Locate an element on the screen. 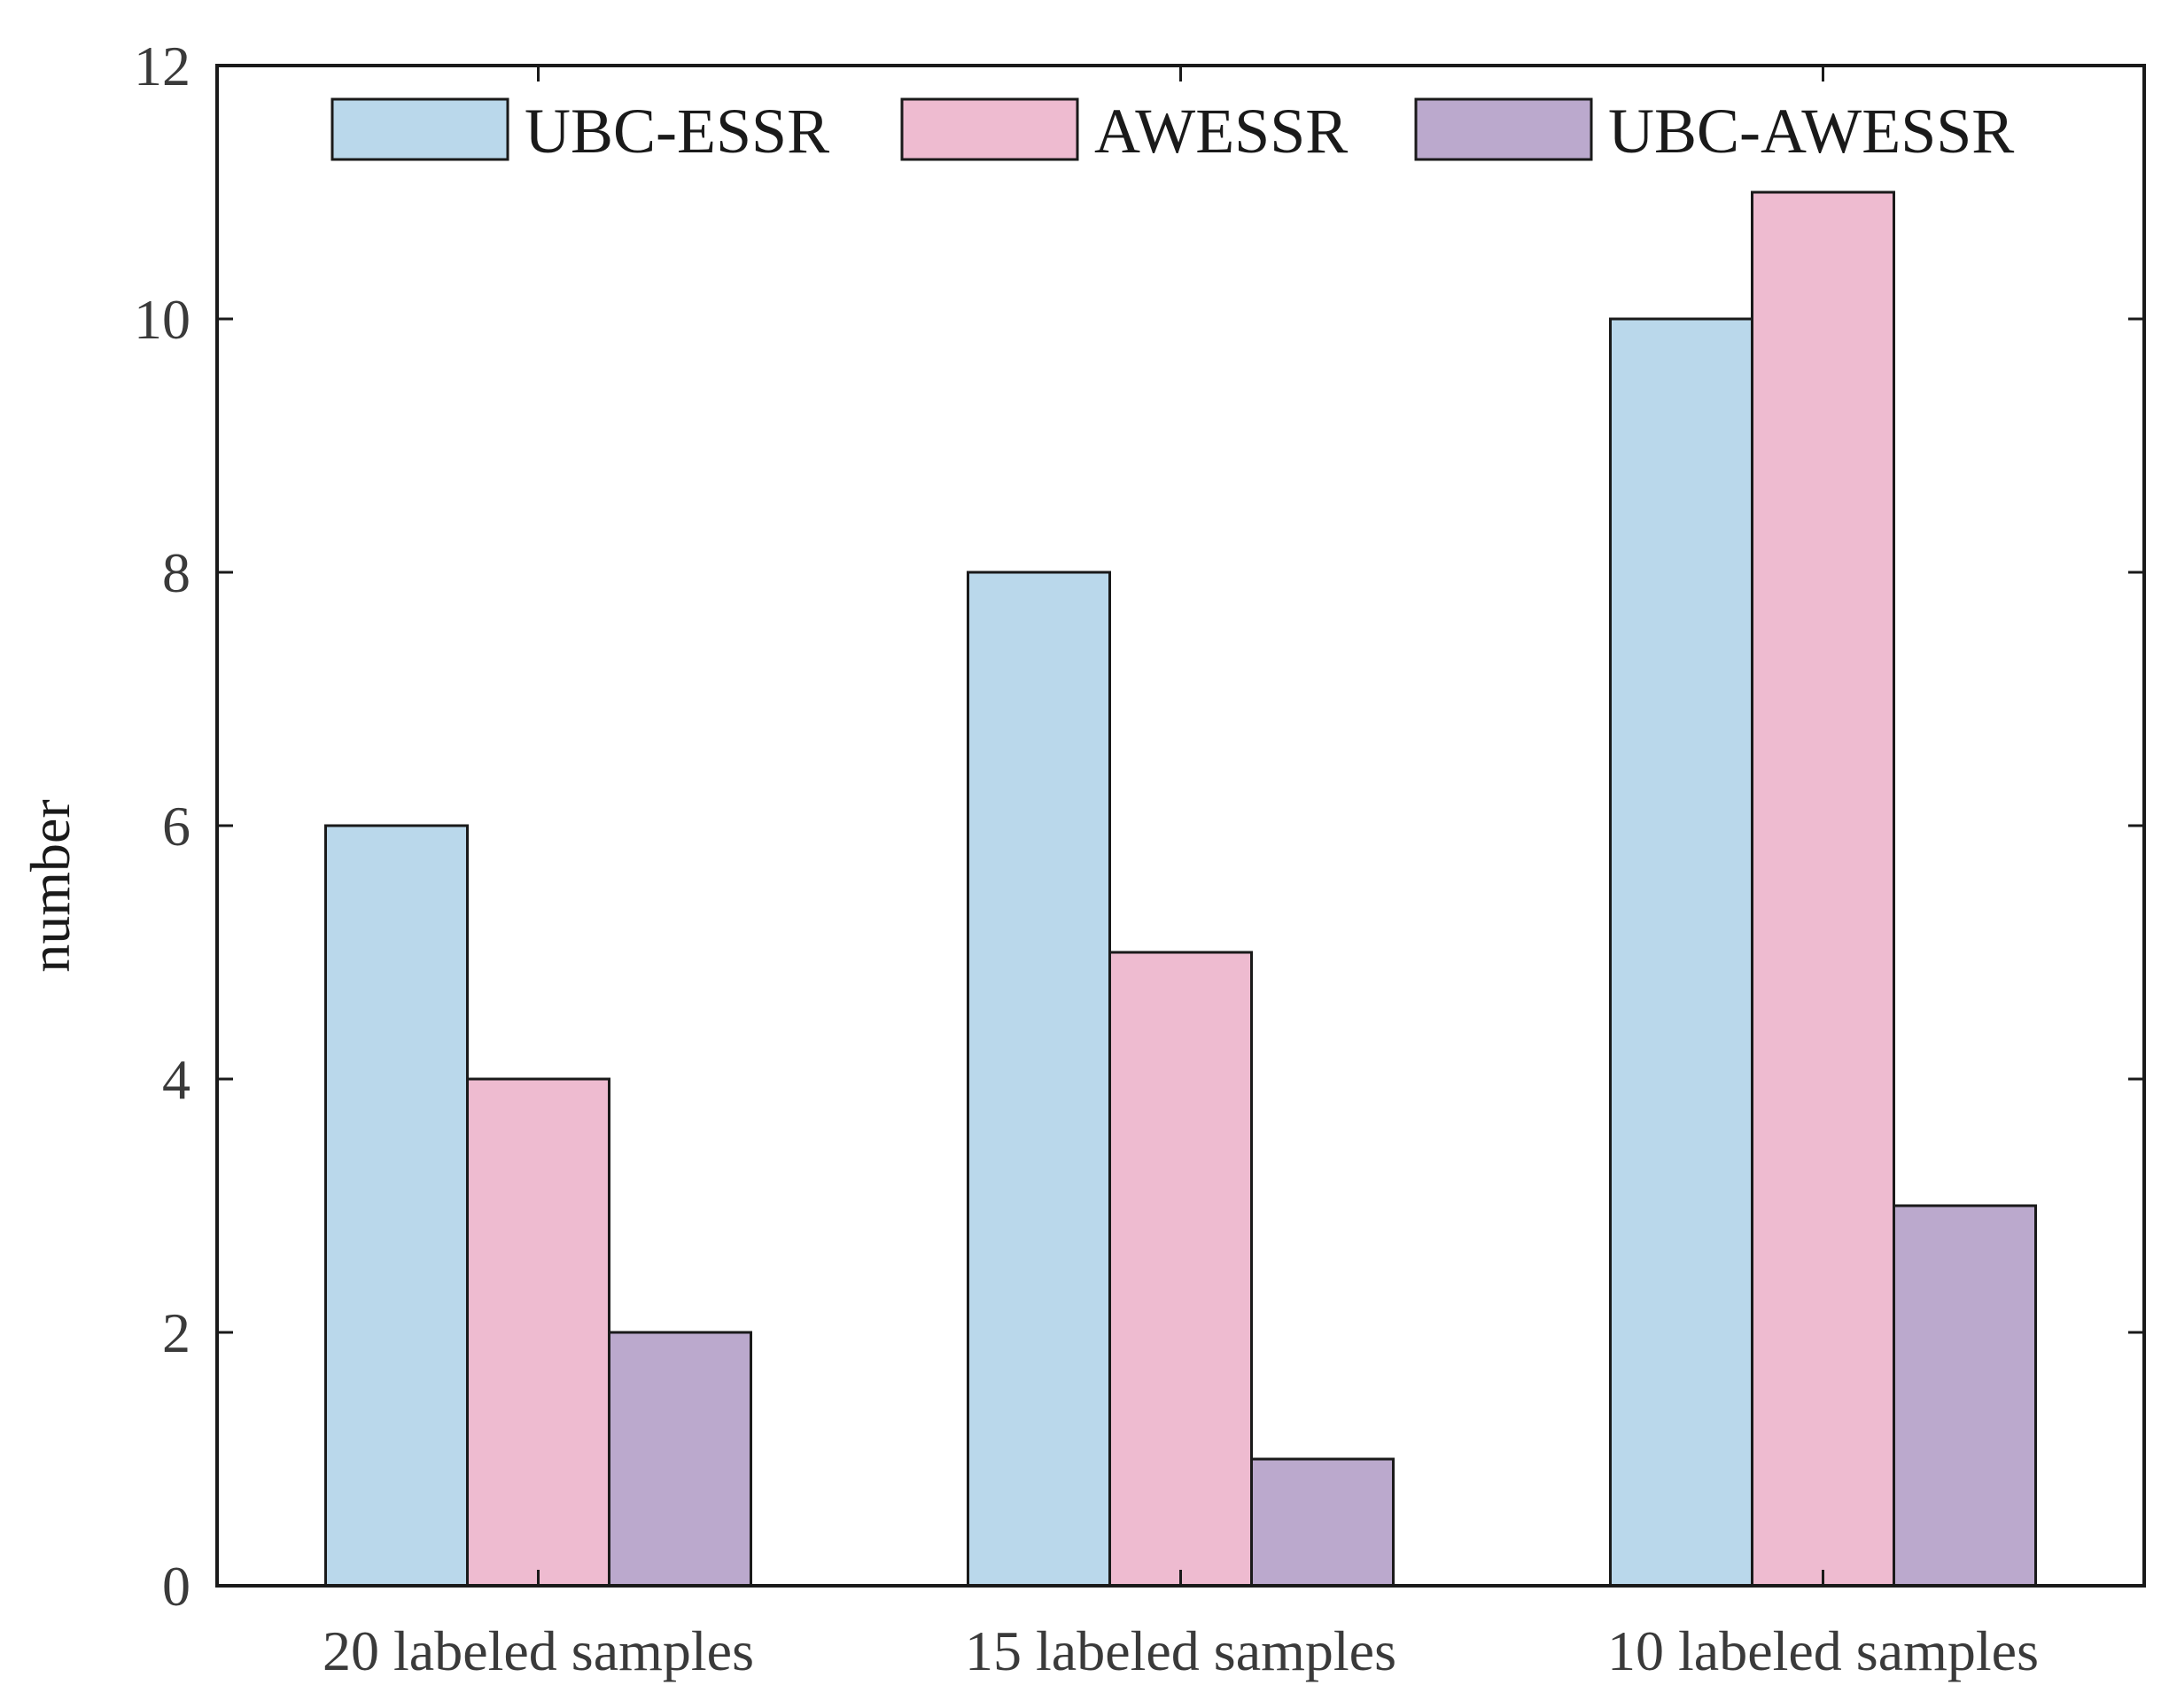  y-tick-label: 6 is located at coordinates (176, 826).